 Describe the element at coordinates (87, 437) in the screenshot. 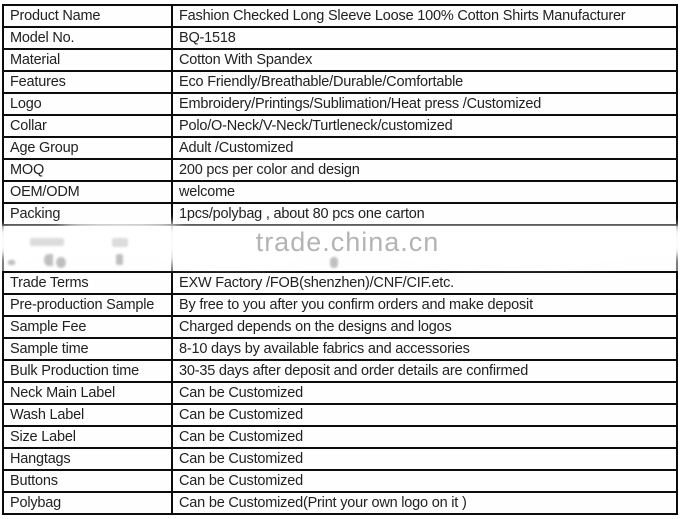

I see `attribute-cell: Size Label` at that location.